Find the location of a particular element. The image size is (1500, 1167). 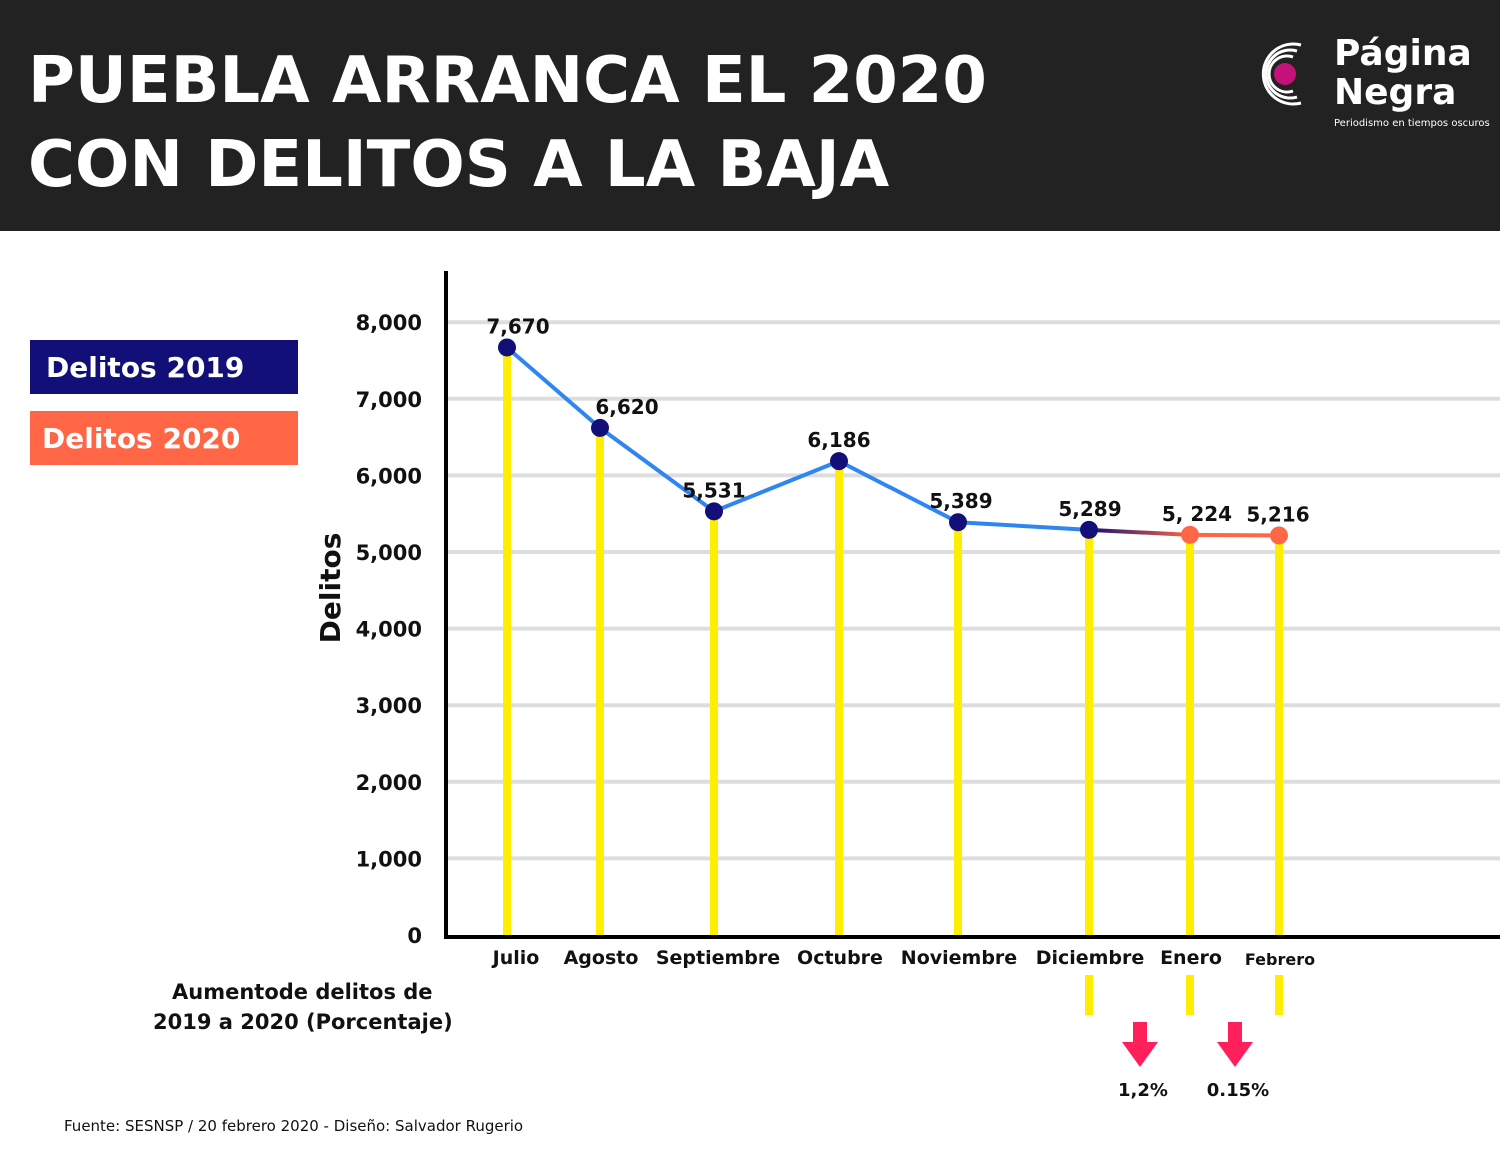

y-tick-label: 3,000 is located at coordinates (389, 706).